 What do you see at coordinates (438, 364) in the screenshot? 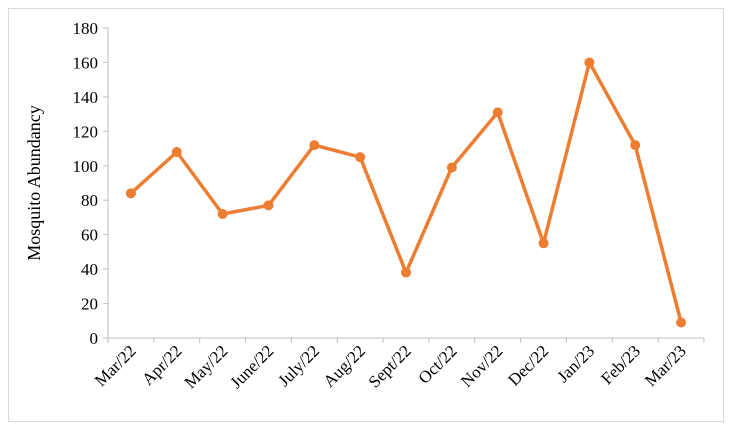
I see `x-tick-label: Oct/22` at bounding box center [438, 364].